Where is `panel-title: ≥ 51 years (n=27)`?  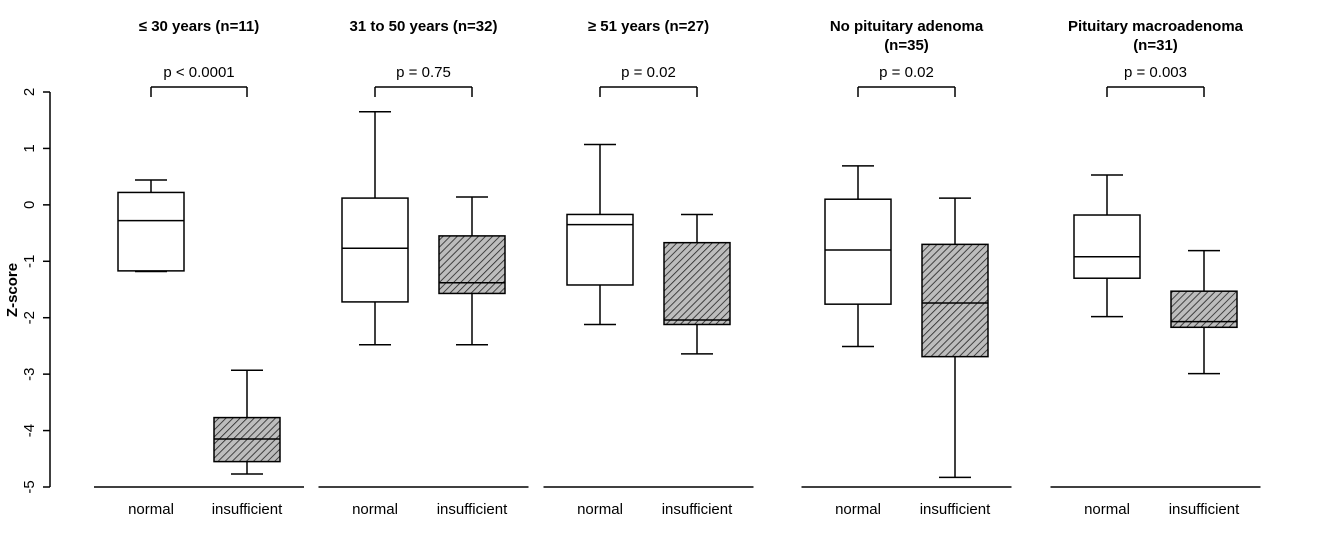 panel-title: ≥ 51 years (n=27) is located at coordinates (648, 26).